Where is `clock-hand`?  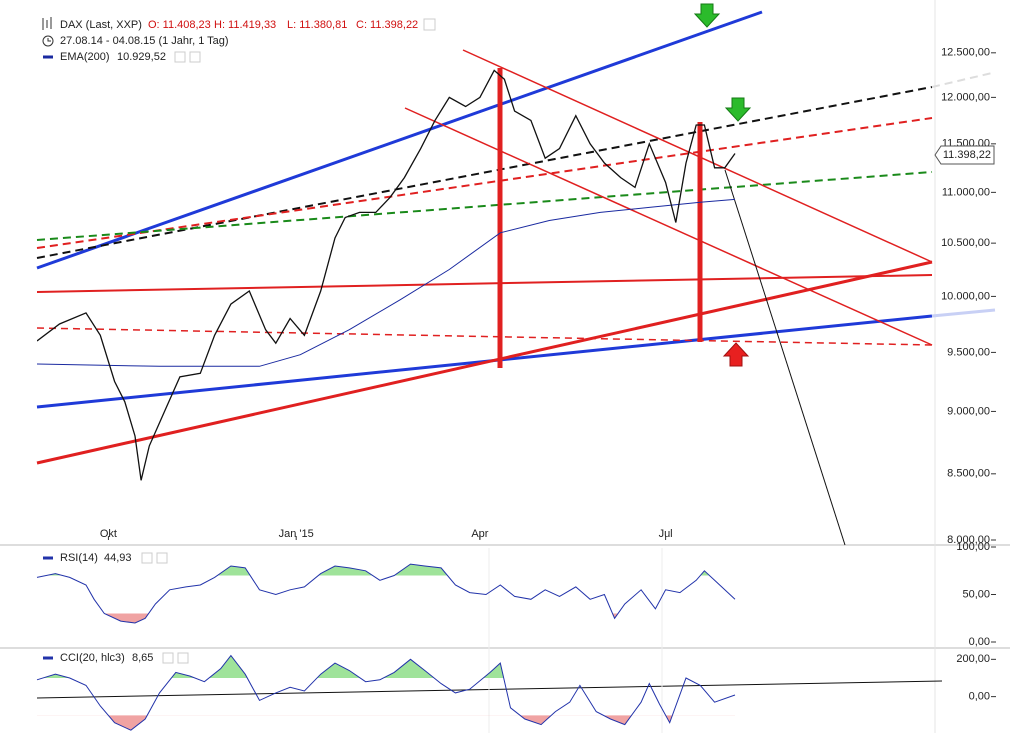
clock-hand is located at coordinates (49, 40).